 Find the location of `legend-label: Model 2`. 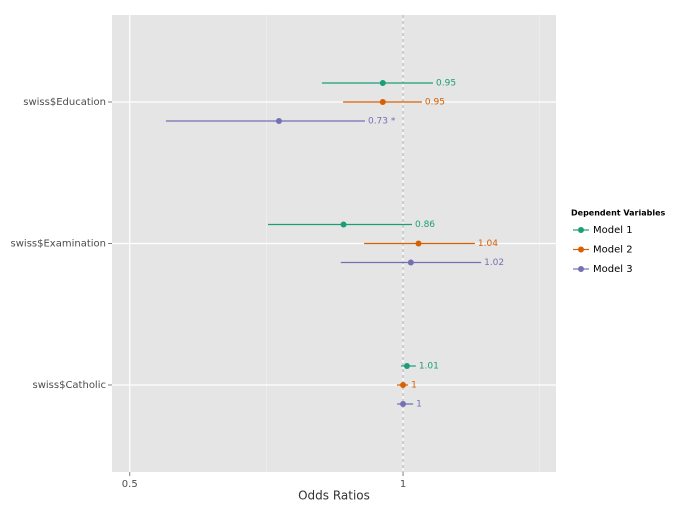

legend-label: Model 2 is located at coordinates (613, 250).